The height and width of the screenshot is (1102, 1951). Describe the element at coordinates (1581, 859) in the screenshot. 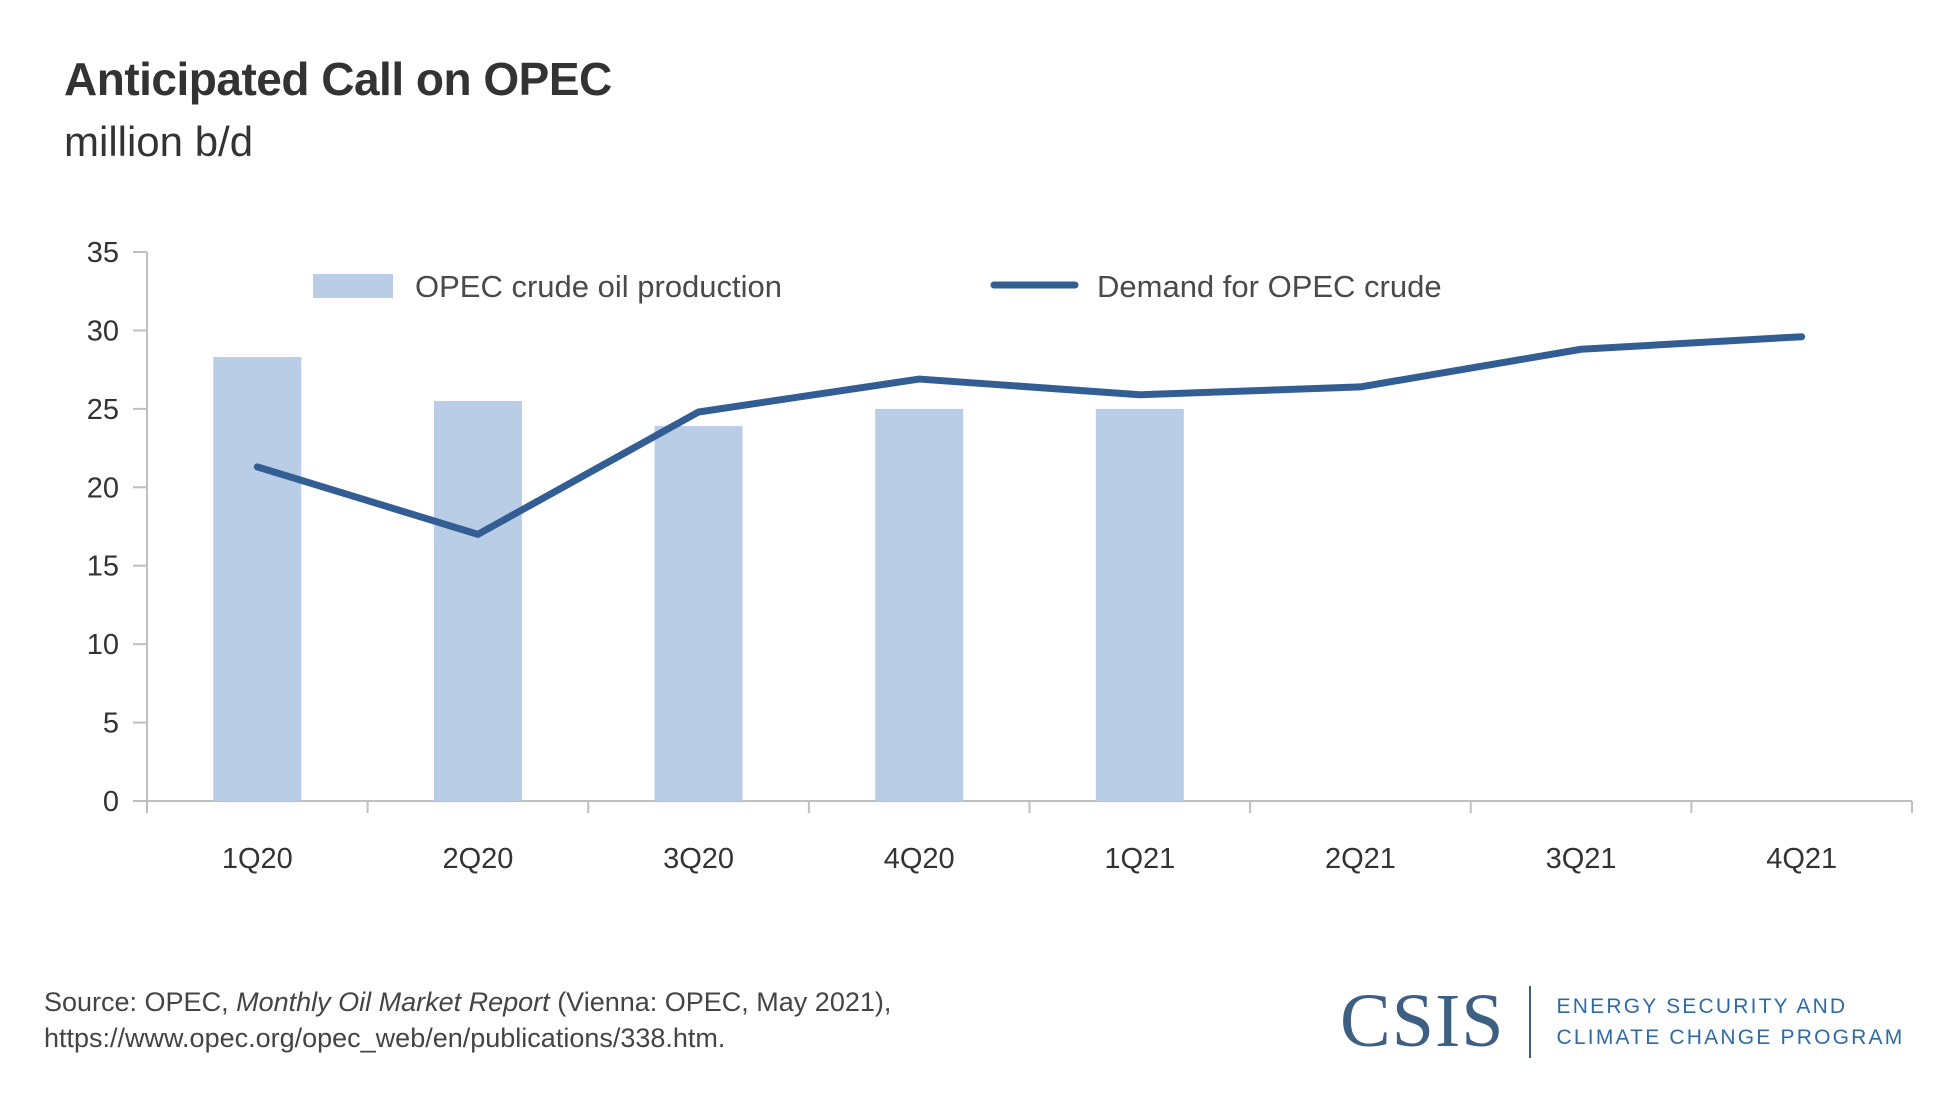

I see `x-tick-label: 3Q21` at that location.